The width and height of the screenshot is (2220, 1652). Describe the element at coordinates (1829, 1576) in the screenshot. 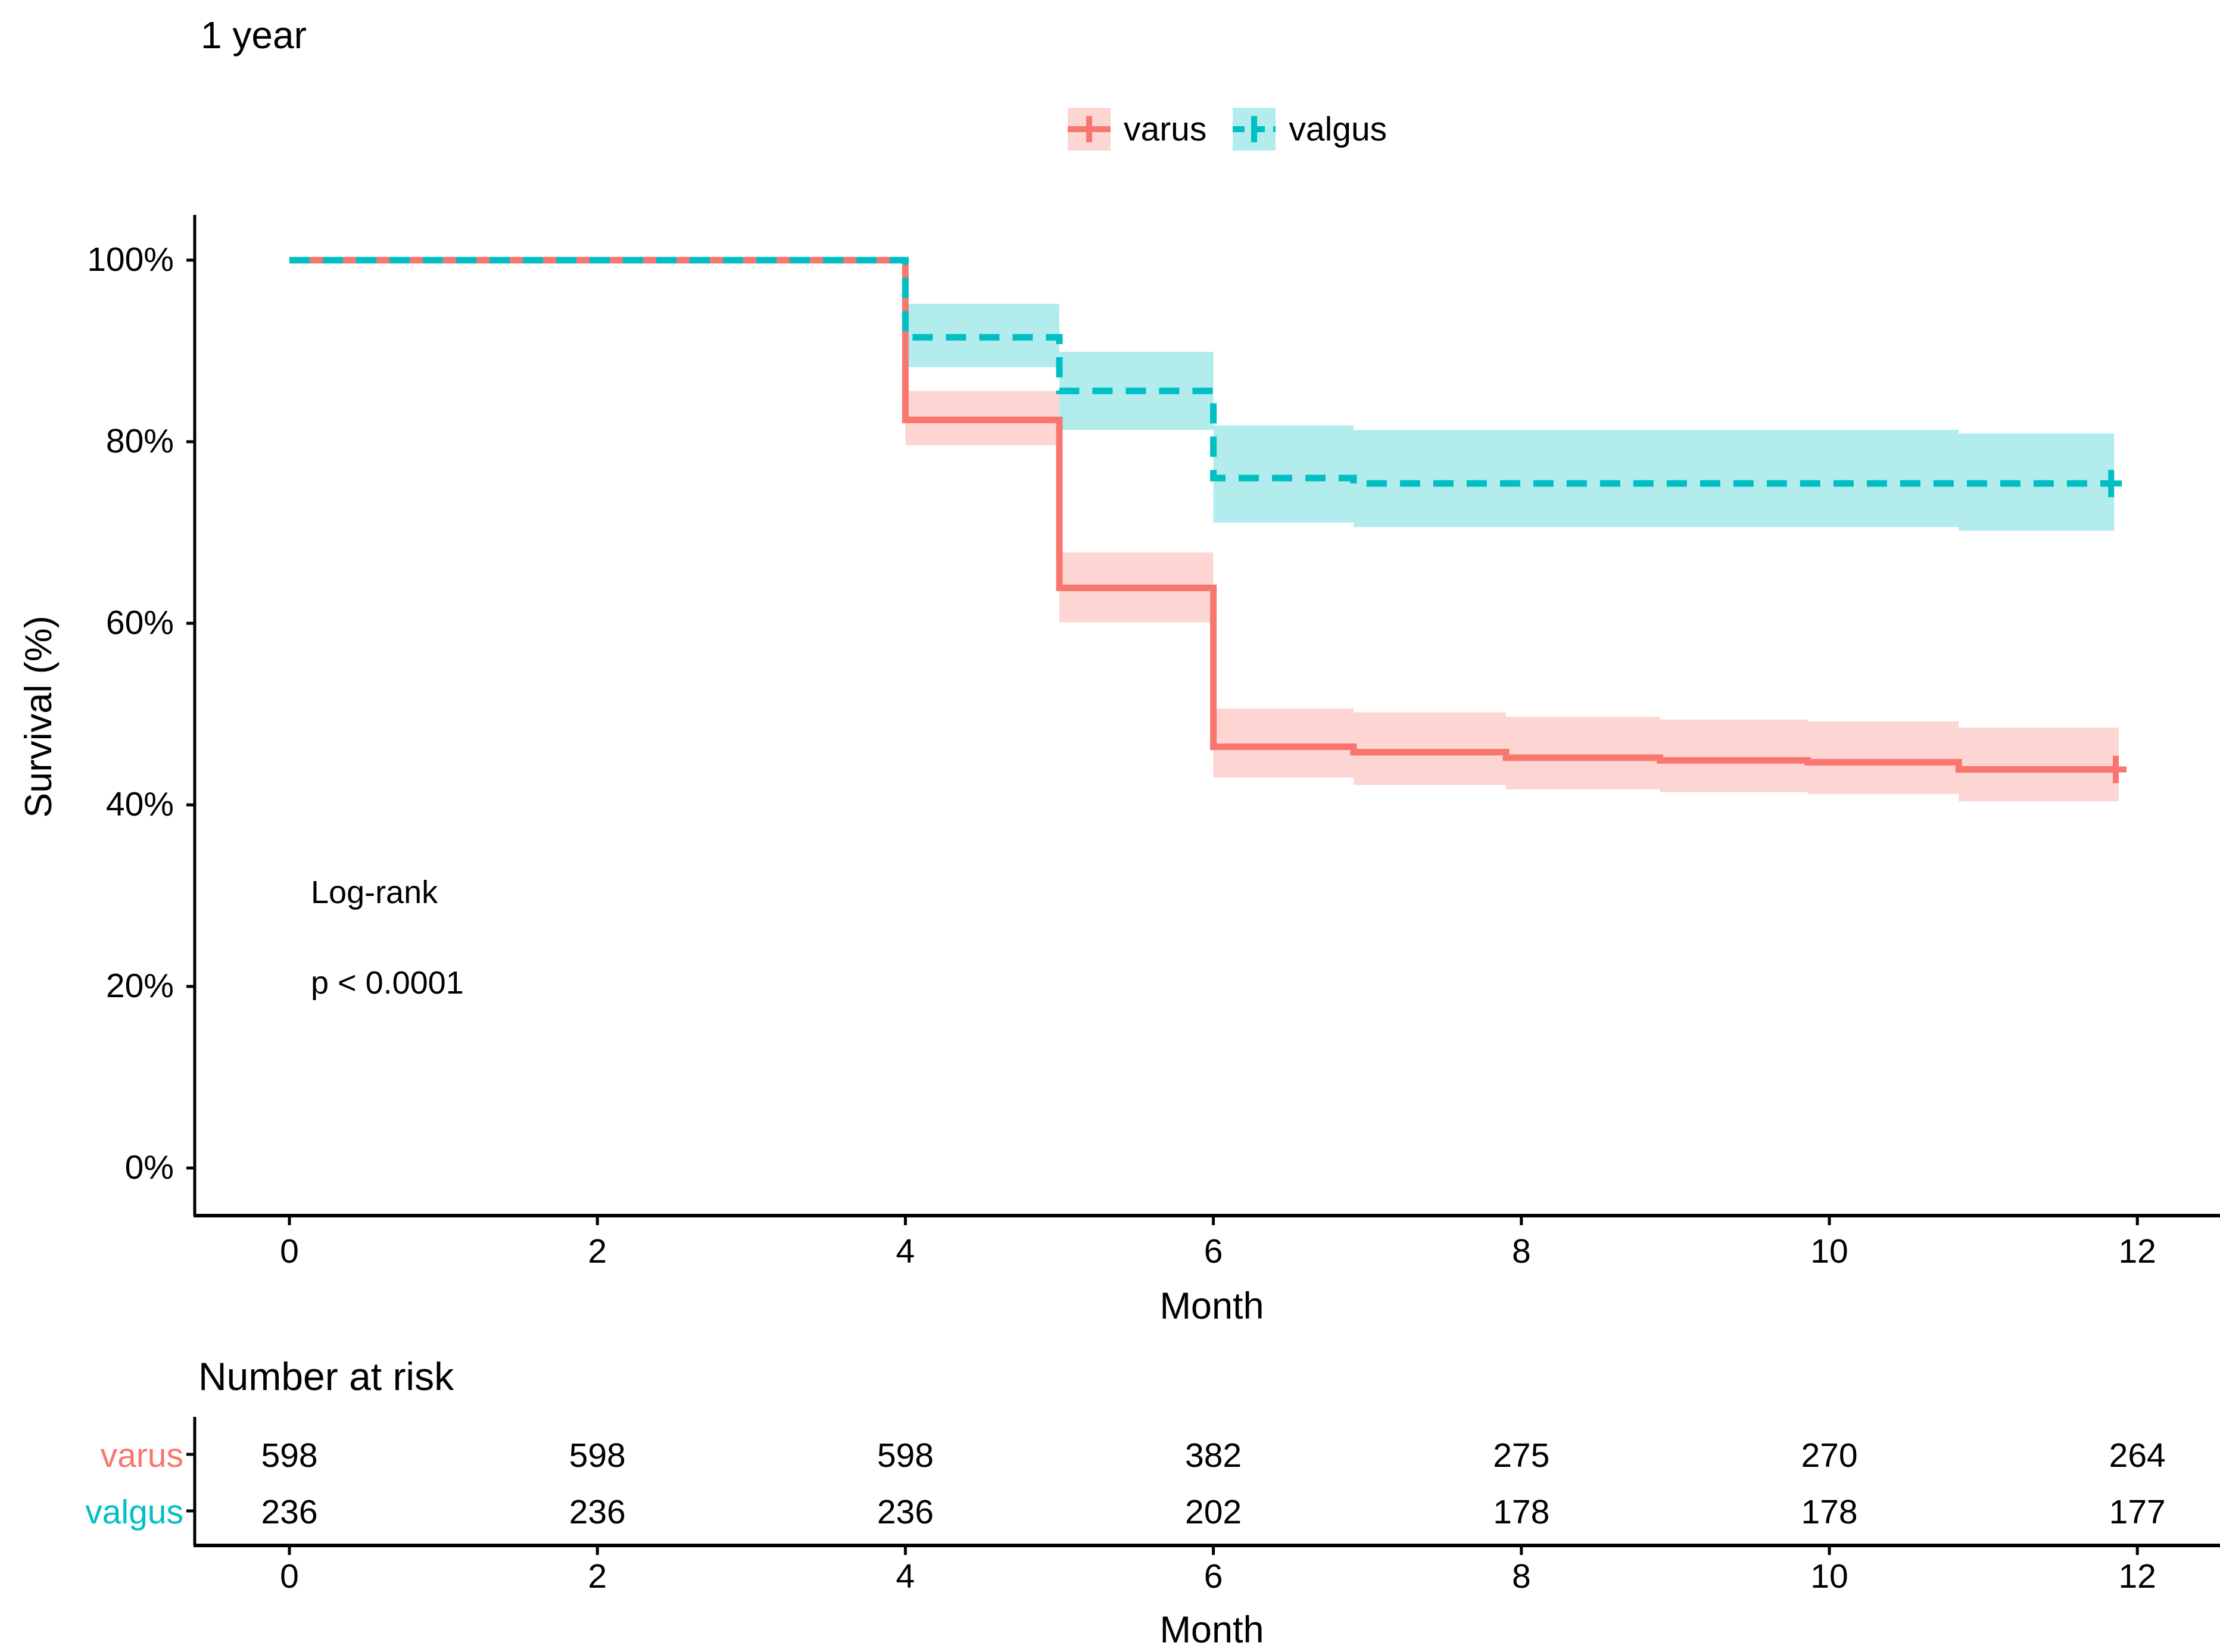

I see `risk-x-tick-label: 10` at that location.